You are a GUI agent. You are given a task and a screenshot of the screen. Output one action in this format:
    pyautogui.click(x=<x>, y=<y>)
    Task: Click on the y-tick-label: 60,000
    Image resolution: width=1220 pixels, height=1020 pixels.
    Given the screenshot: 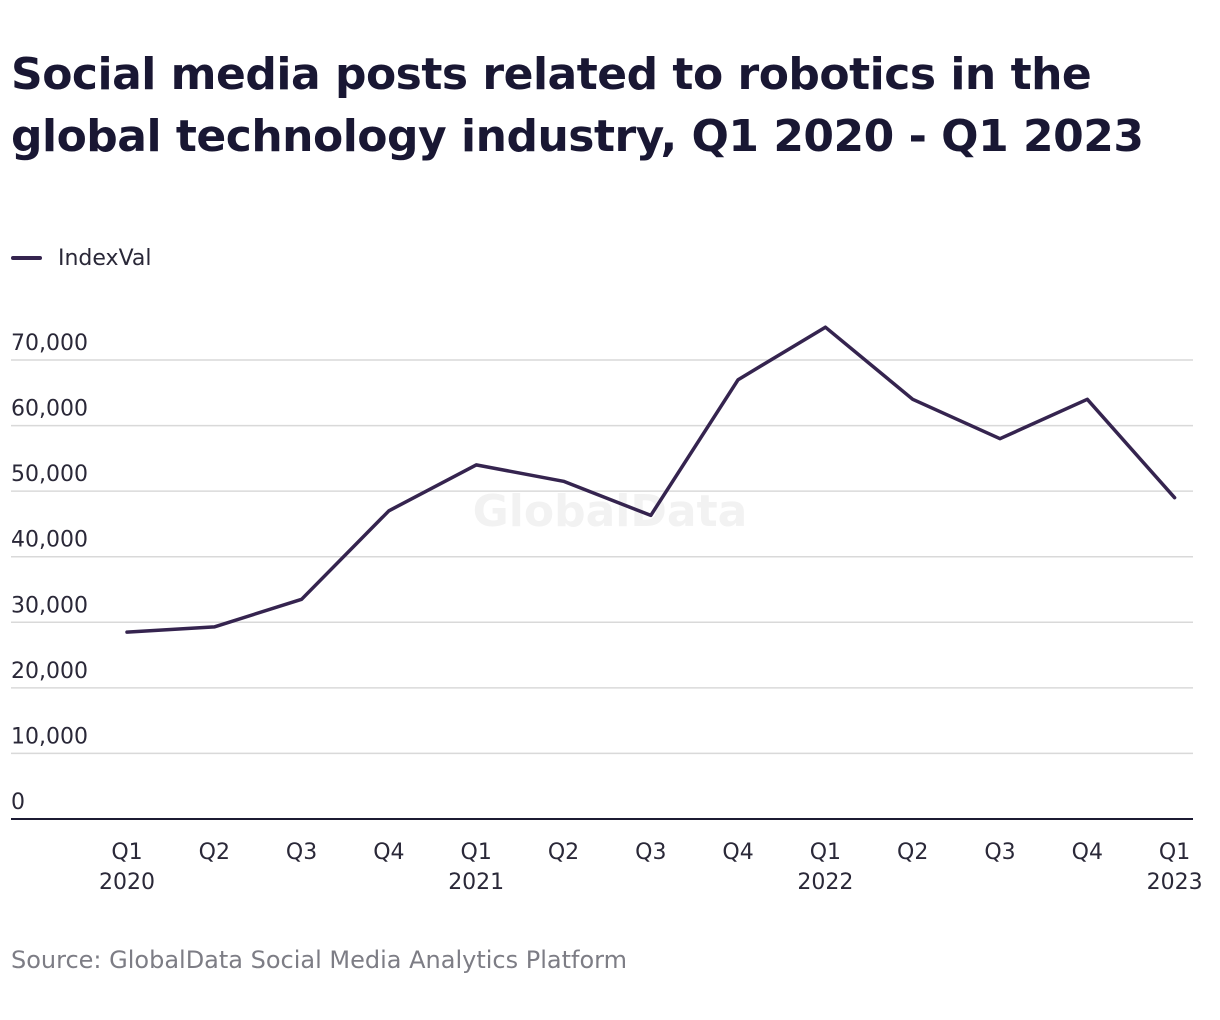 What is the action you would take?
    pyautogui.click(x=49, y=409)
    